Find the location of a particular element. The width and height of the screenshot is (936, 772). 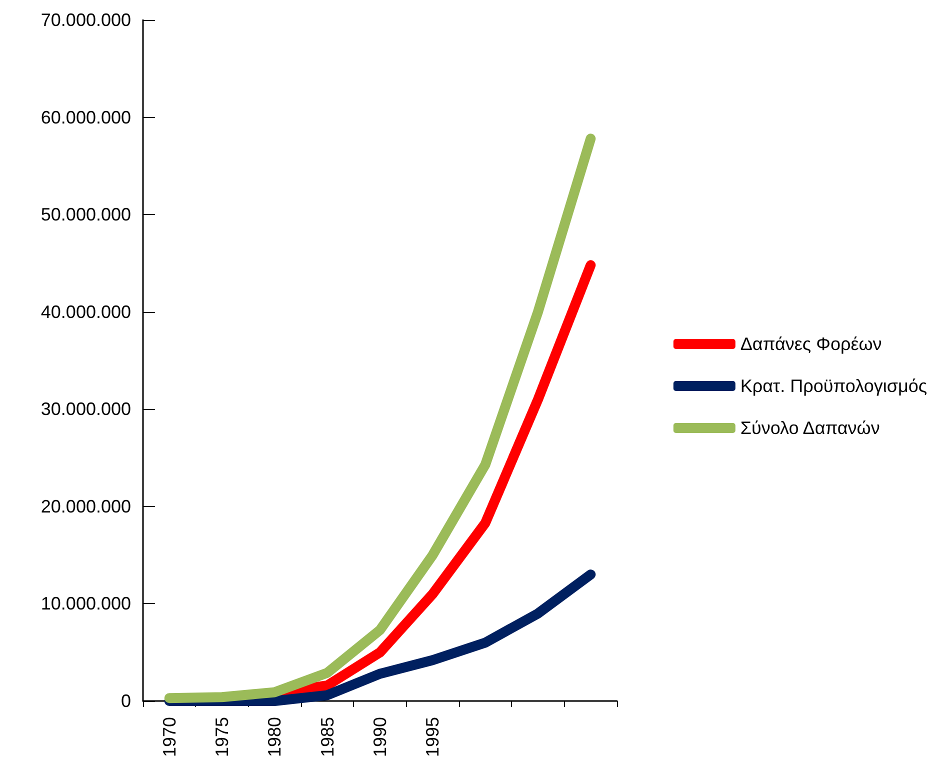

y-tick-label: 50.000.000 is located at coordinates (85, 214).